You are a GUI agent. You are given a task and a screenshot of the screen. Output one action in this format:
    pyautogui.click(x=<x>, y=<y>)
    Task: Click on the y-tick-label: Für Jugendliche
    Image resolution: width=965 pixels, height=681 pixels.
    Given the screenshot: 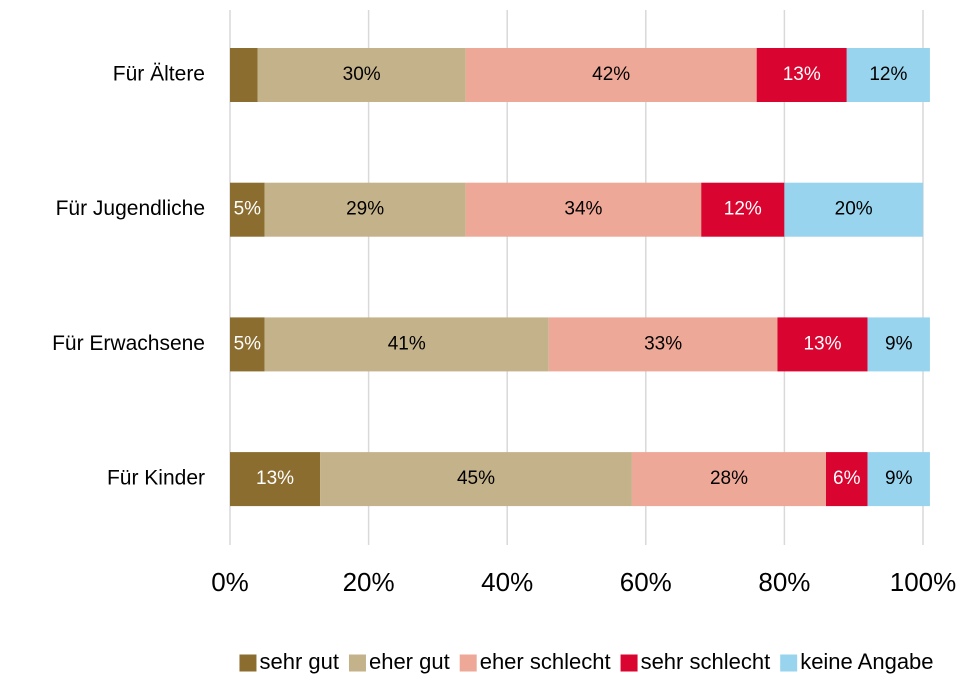 What is the action you would take?
    pyautogui.click(x=130, y=208)
    